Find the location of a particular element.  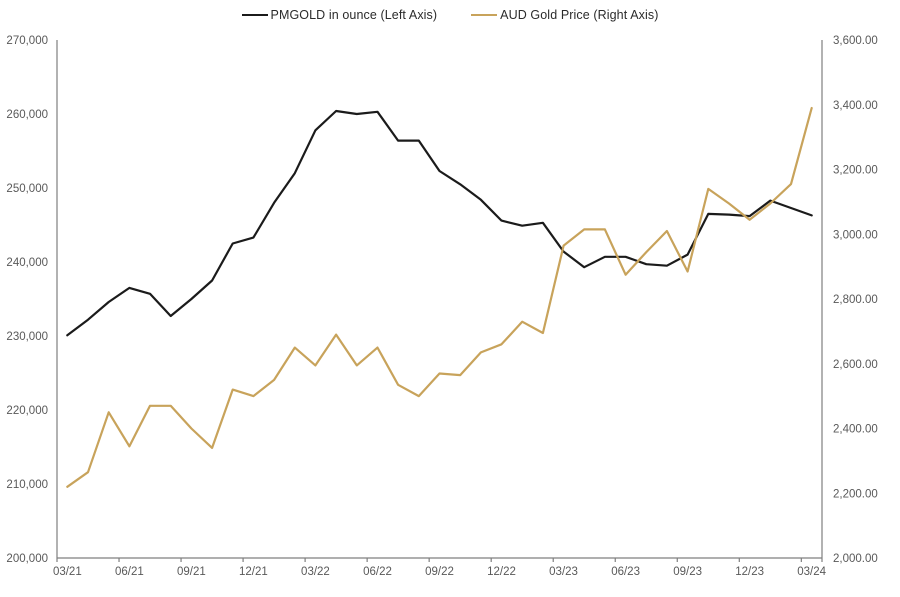

y-right-tick-label: 2,800.00 is located at coordinates (855, 300).